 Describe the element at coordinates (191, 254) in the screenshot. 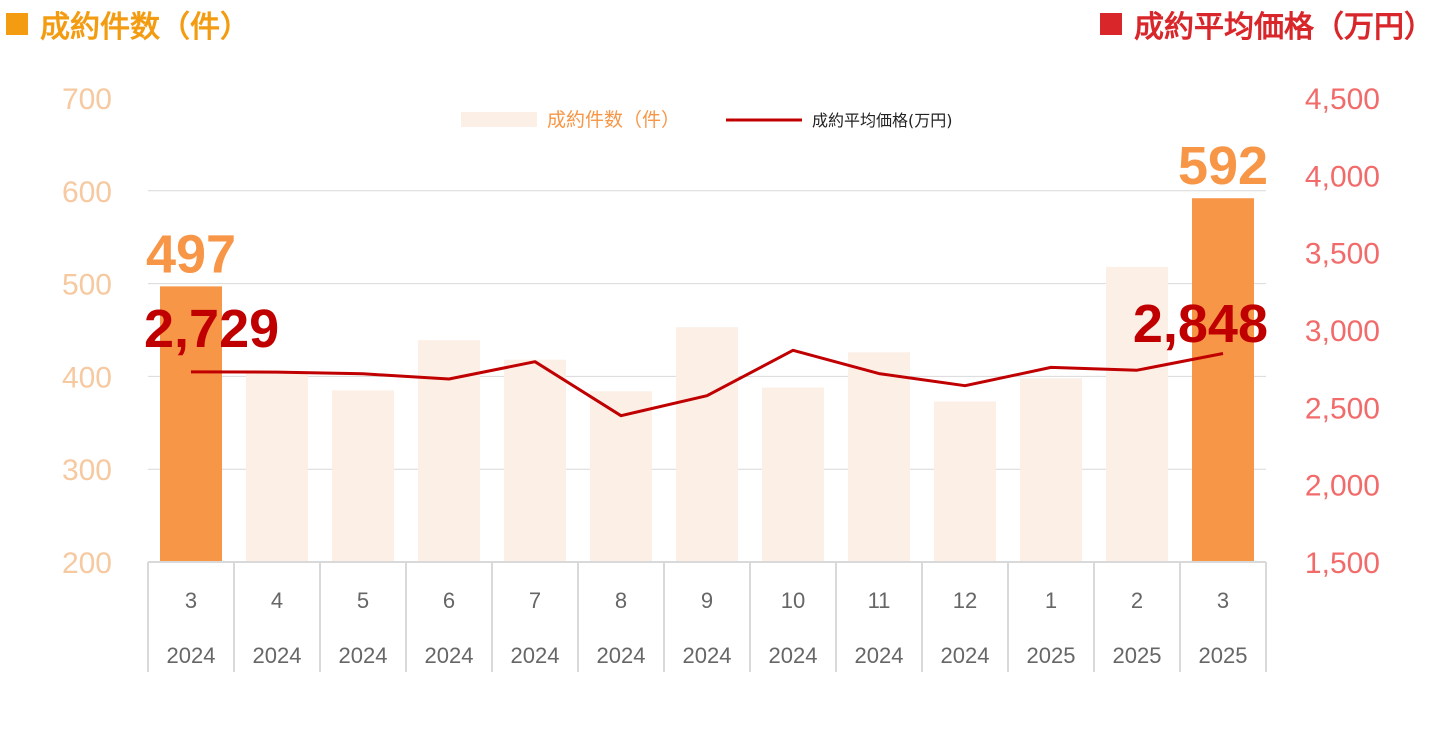

I see `first-count-label: 497` at that location.